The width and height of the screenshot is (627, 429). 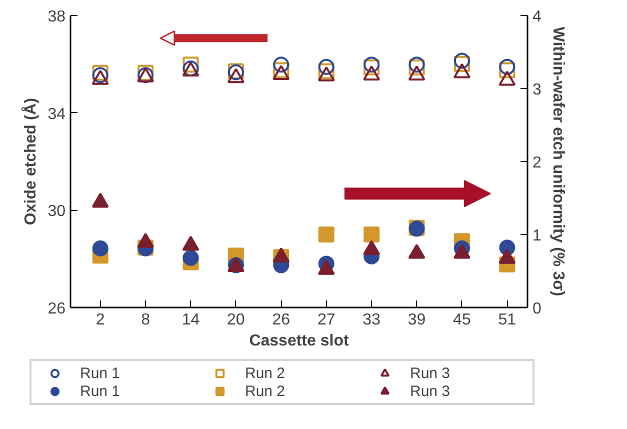 I want to click on y-tick-label: 26, so click(x=57, y=309).